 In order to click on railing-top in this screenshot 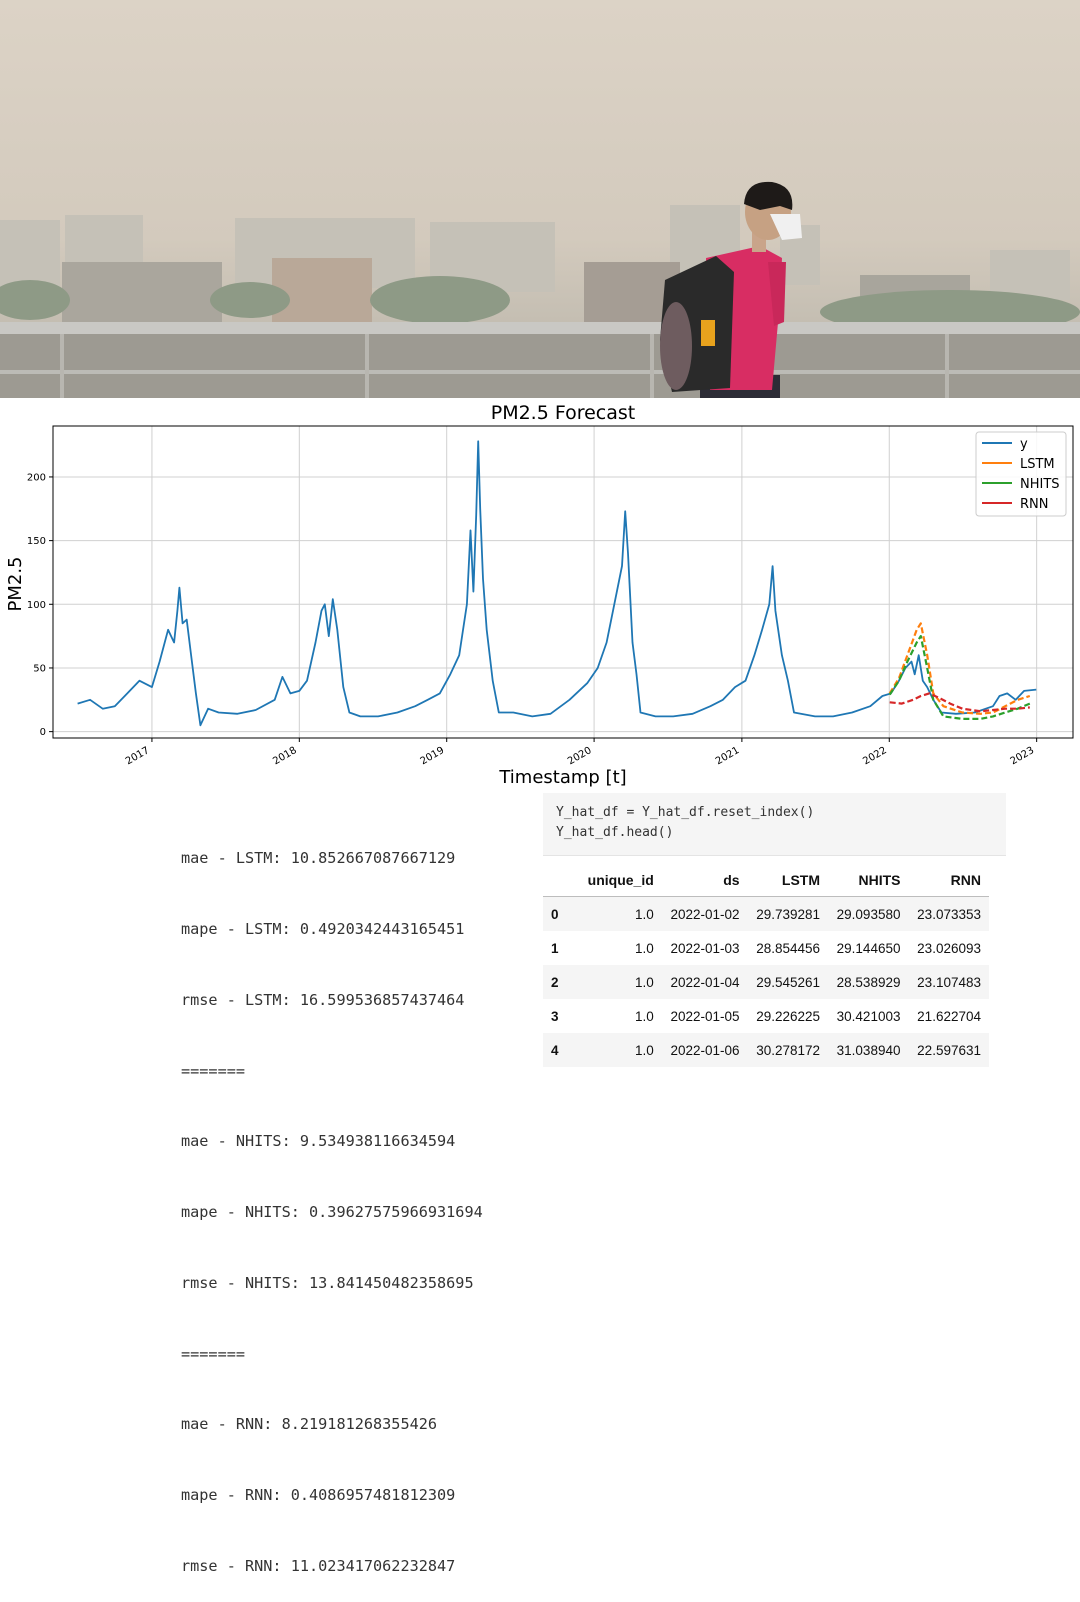, I will do `click(540, 328)`.